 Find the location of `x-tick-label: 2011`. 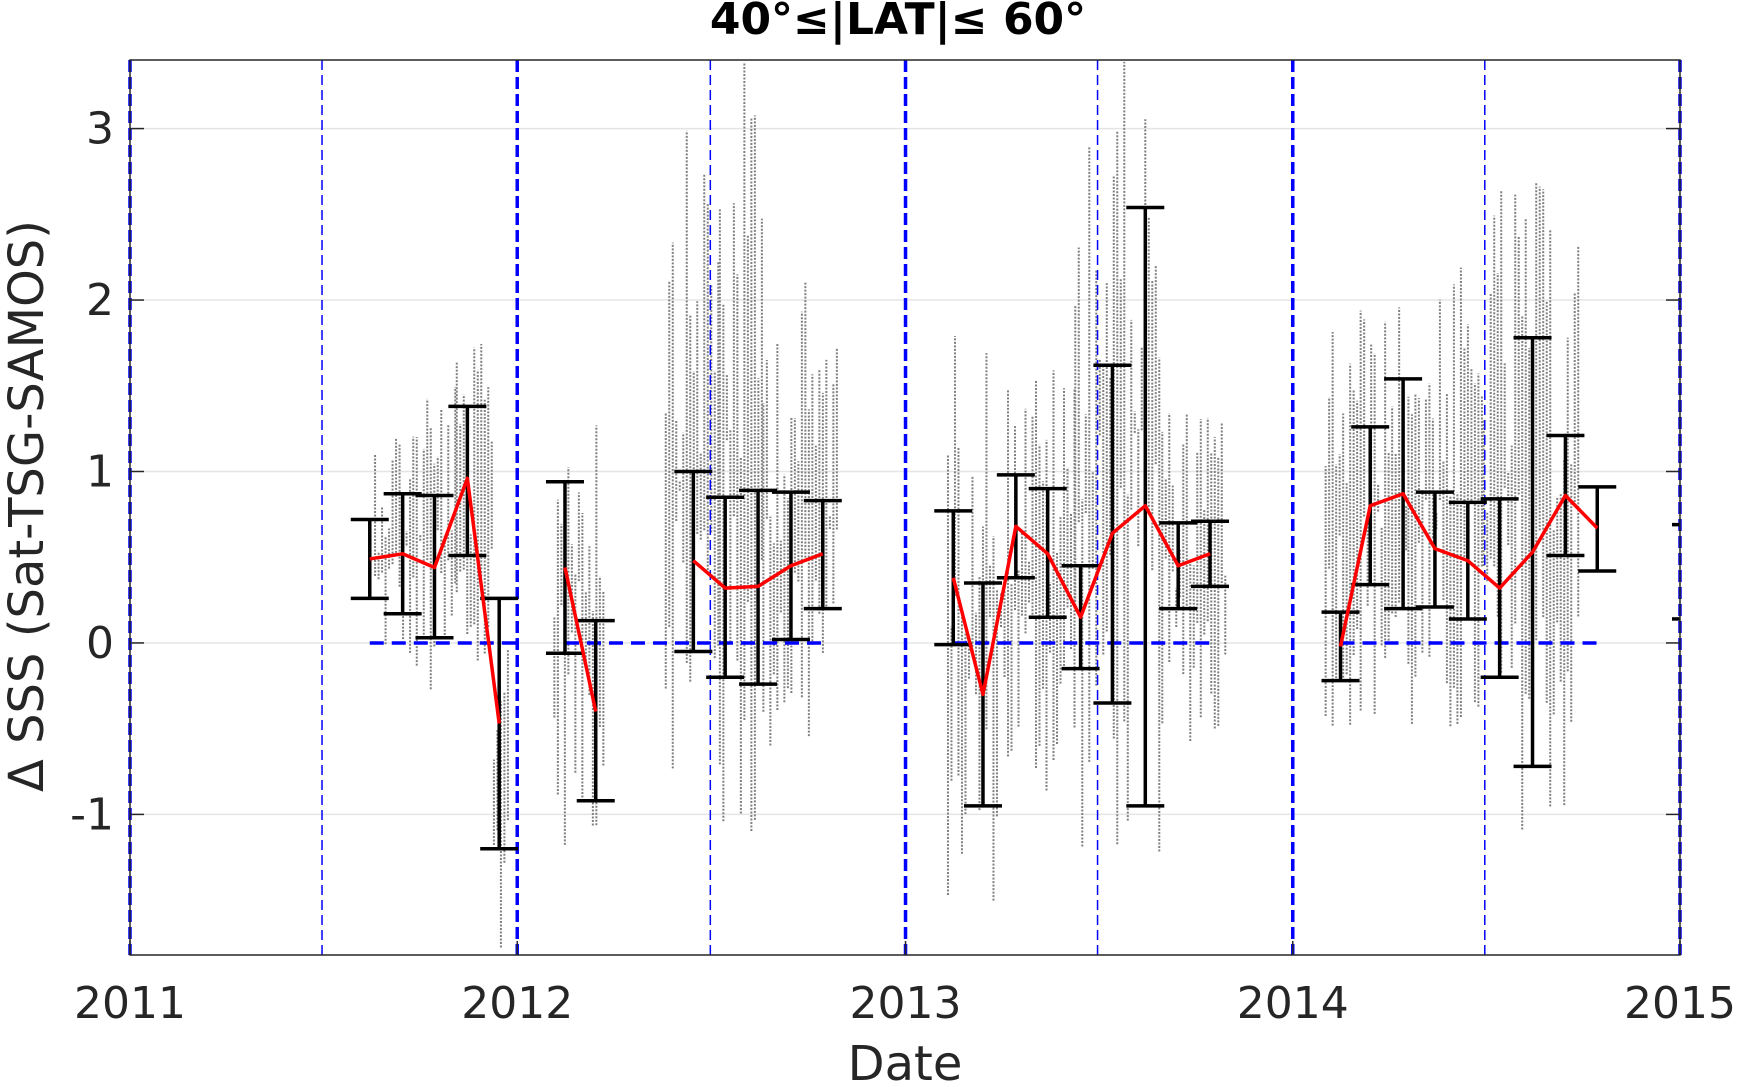

x-tick-label: 2011 is located at coordinates (130, 1003).